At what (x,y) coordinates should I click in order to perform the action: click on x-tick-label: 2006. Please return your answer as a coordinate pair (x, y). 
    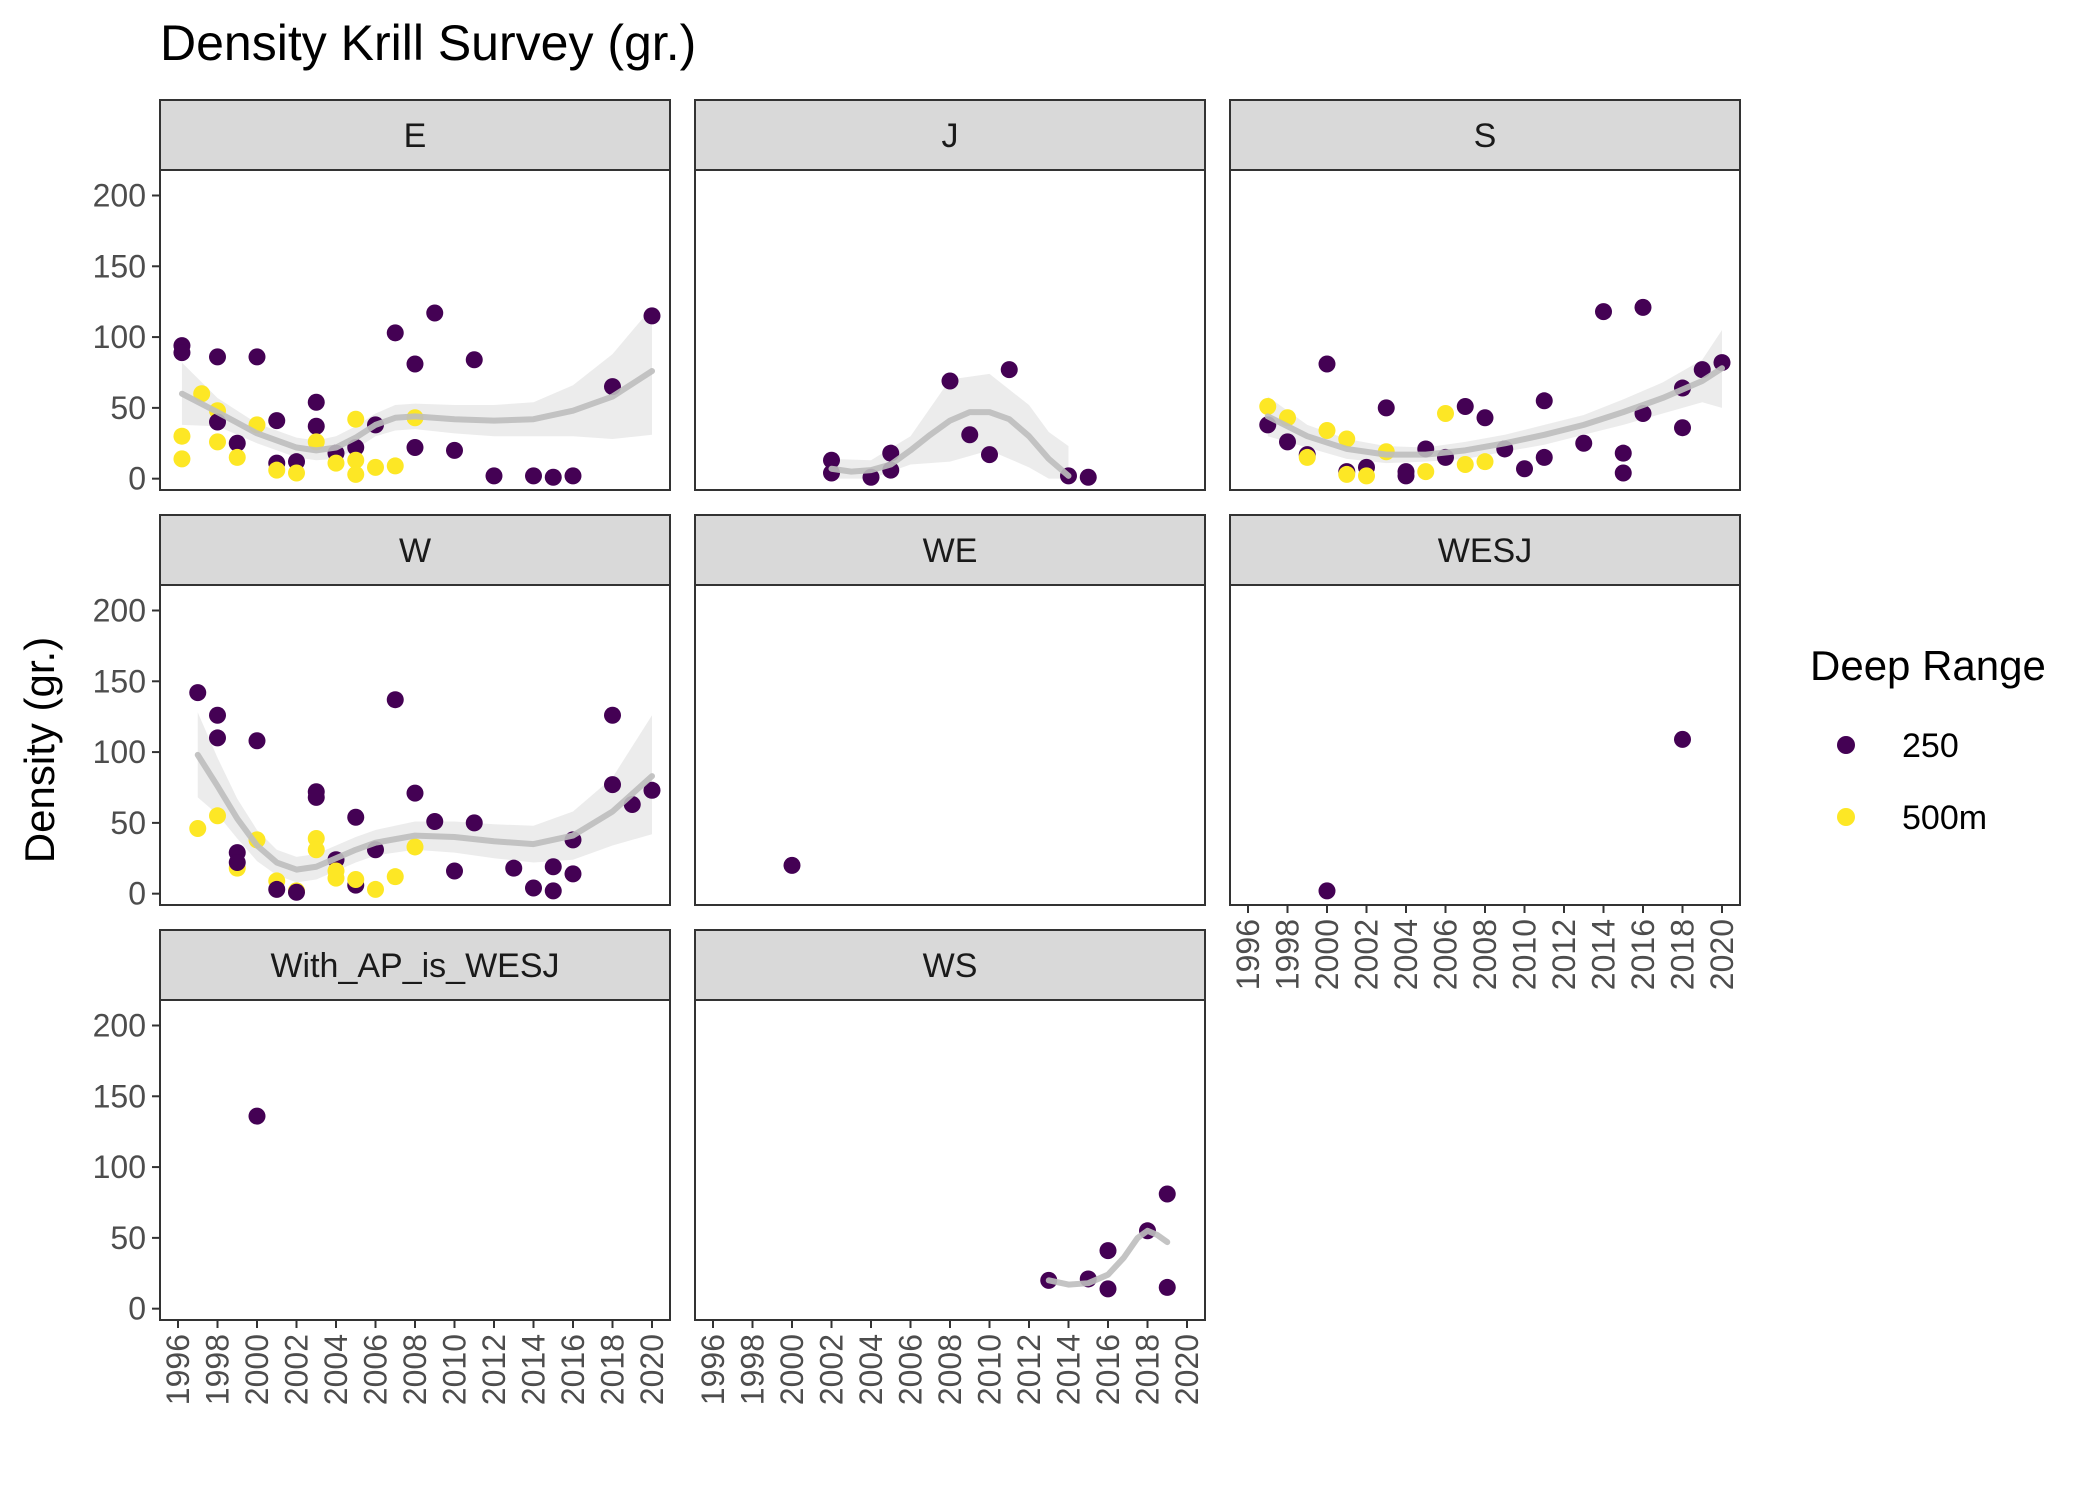
    Looking at the image, I should click on (1446, 954).